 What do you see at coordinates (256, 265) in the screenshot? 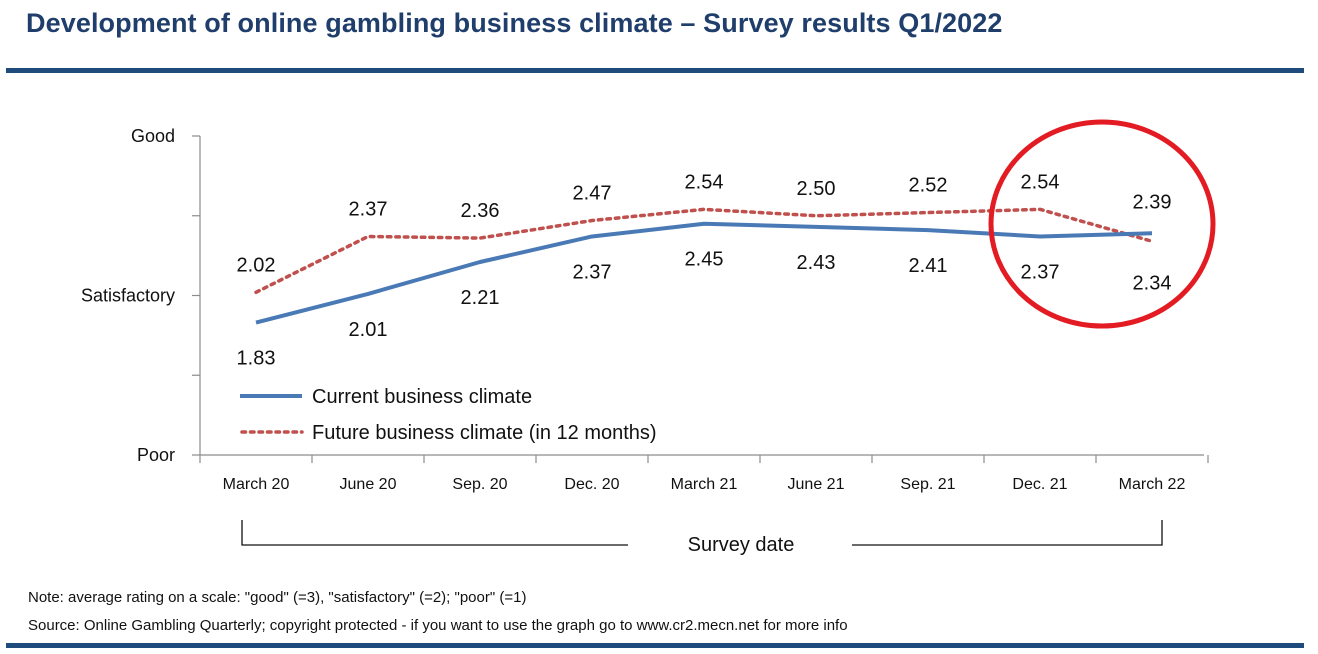
I see `future-data-label-0: 2.02` at bounding box center [256, 265].